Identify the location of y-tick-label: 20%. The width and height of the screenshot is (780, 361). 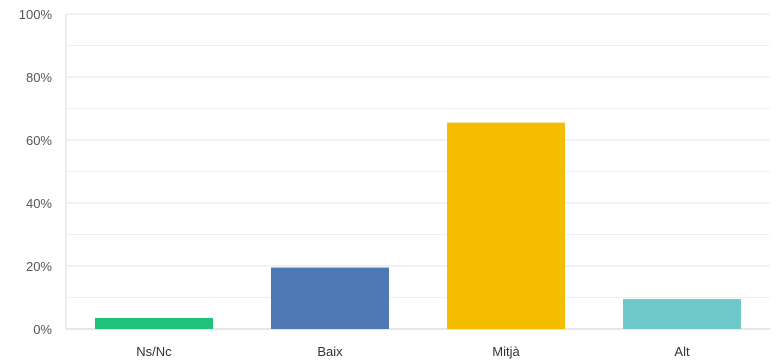
(39, 266).